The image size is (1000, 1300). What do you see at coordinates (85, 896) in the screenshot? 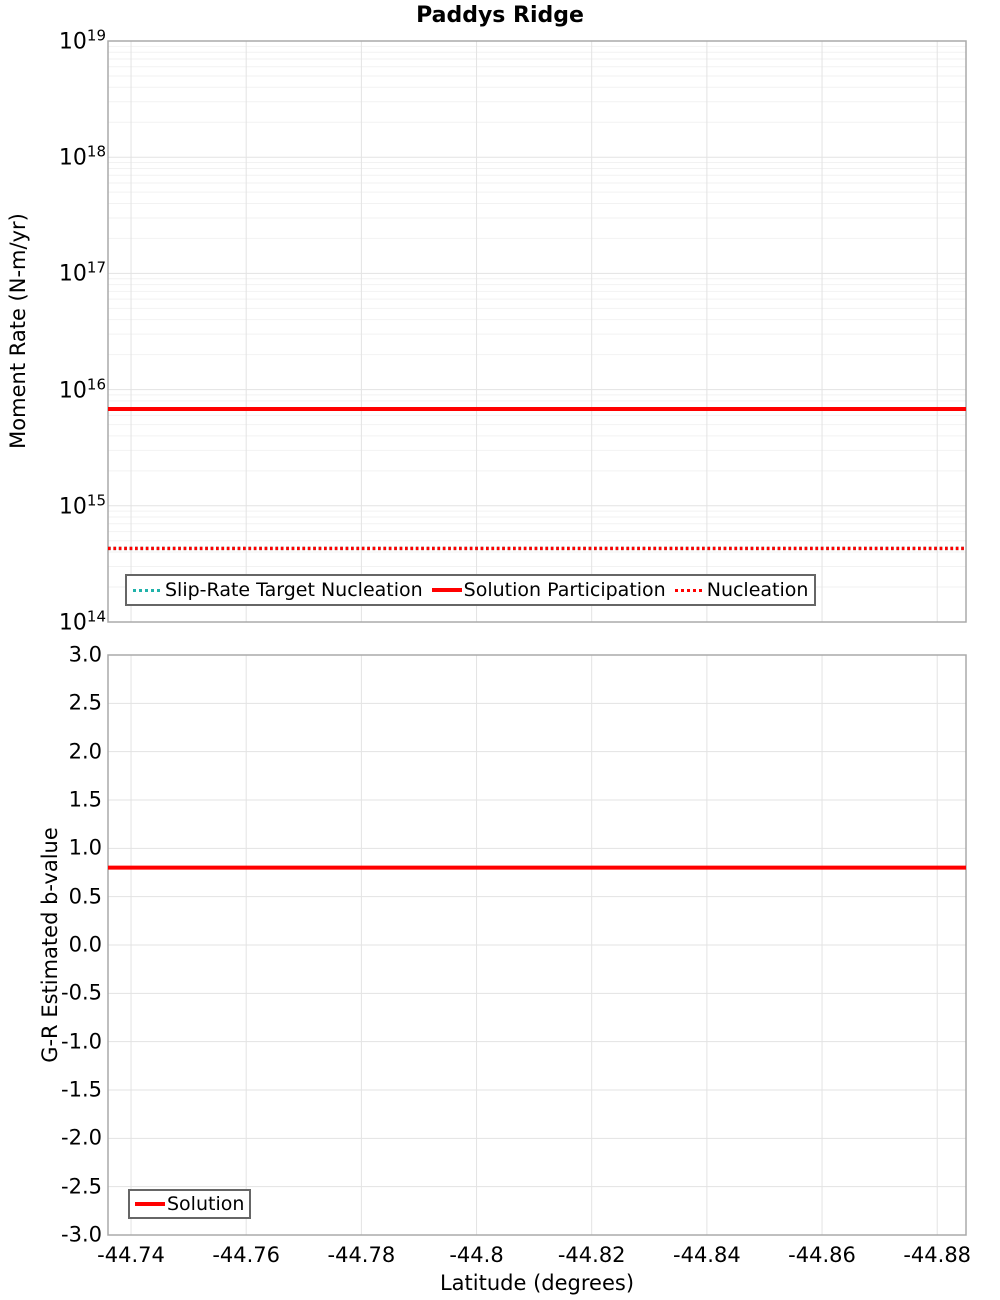
I see `y-tick-label: 0.5` at bounding box center [85, 896].